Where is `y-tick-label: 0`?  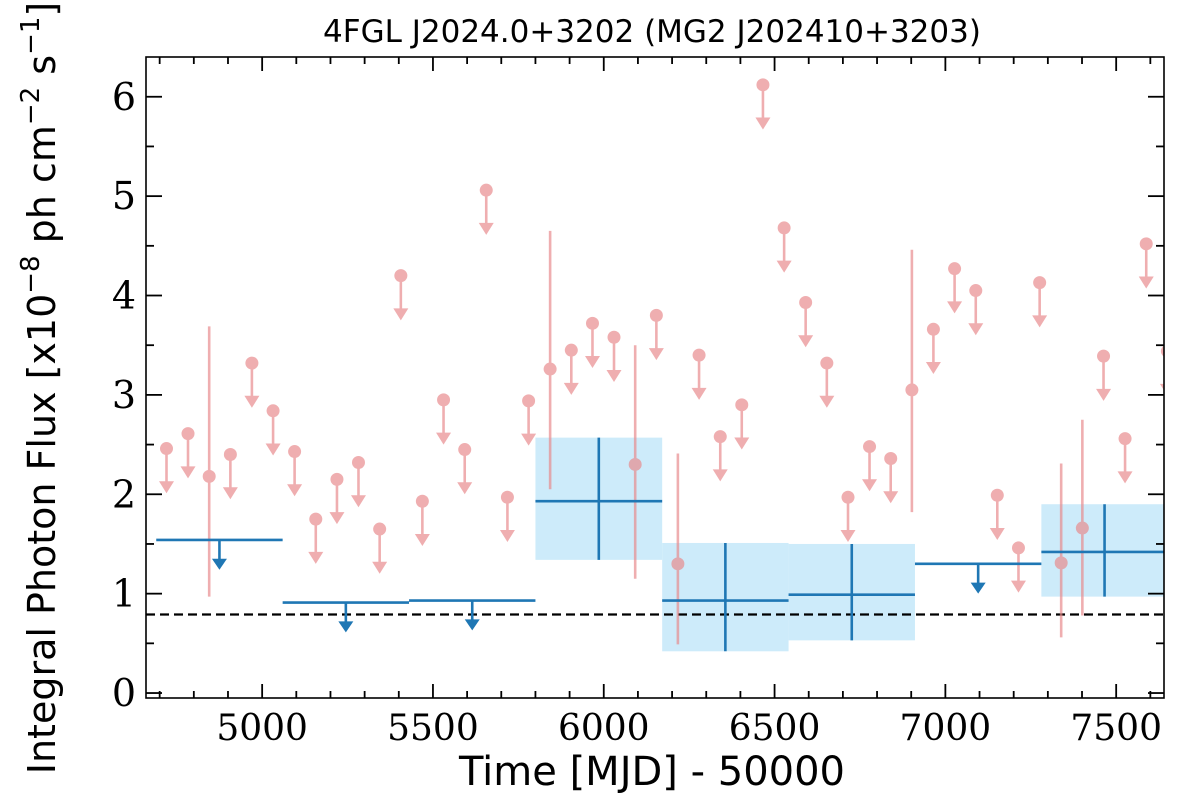 y-tick-label: 0 is located at coordinates (124, 693).